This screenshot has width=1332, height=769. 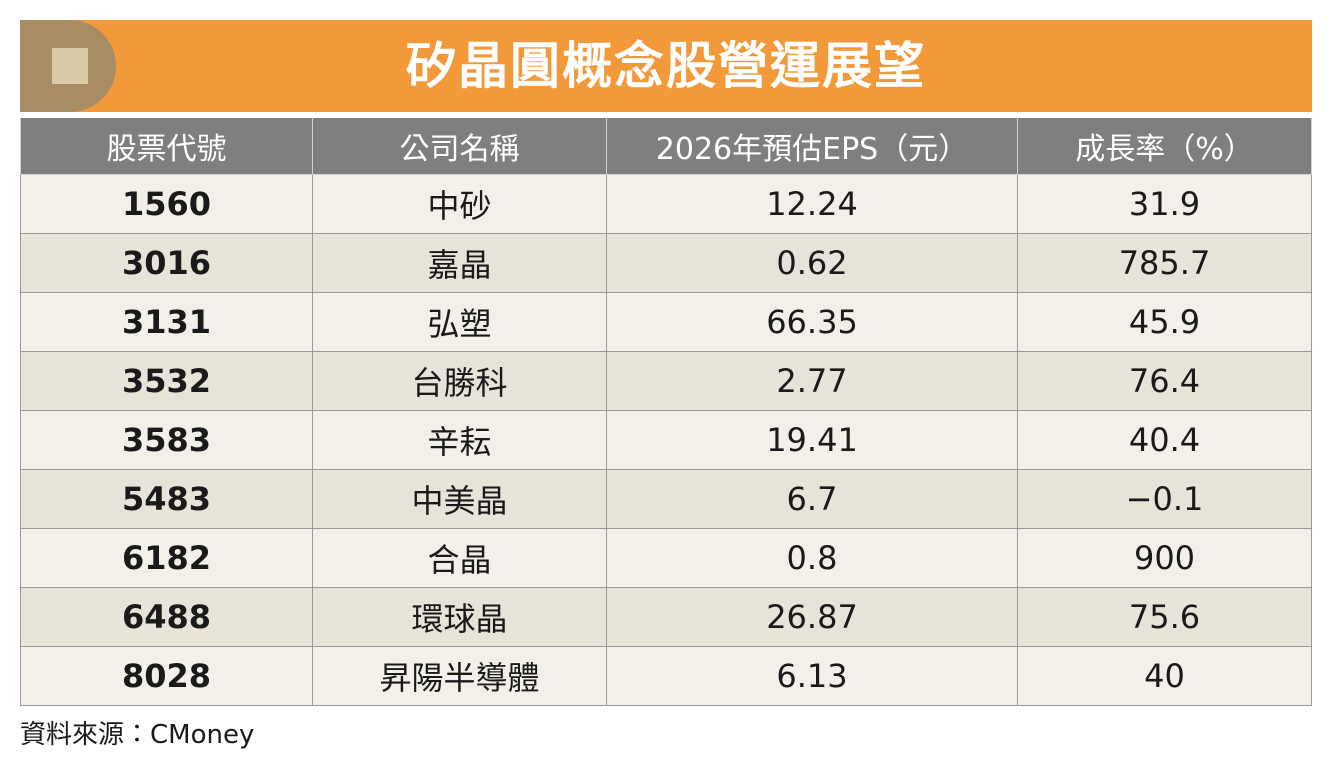 I want to click on title: 矽晶圓概念股營運展望, so click(x=666, y=66).